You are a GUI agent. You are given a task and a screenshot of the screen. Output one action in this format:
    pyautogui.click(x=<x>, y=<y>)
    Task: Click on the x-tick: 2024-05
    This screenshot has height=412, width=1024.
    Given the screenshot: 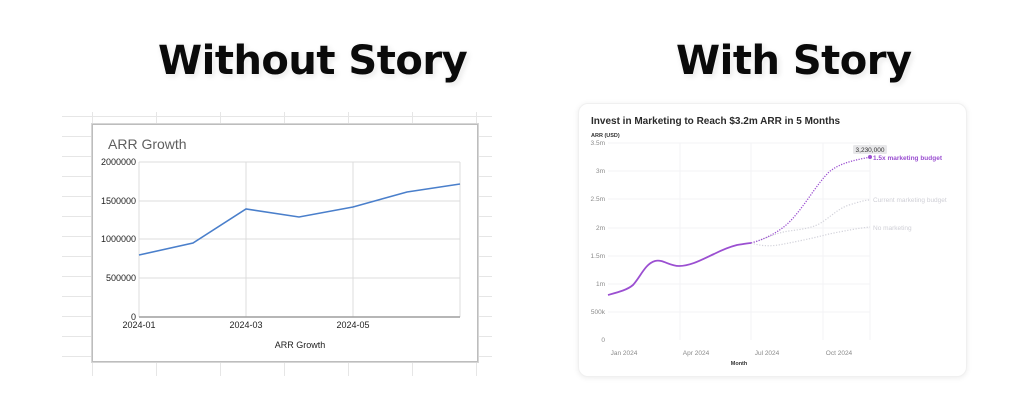 What is the action you would take?
    pyautogui.click(x=352, y=325)
    